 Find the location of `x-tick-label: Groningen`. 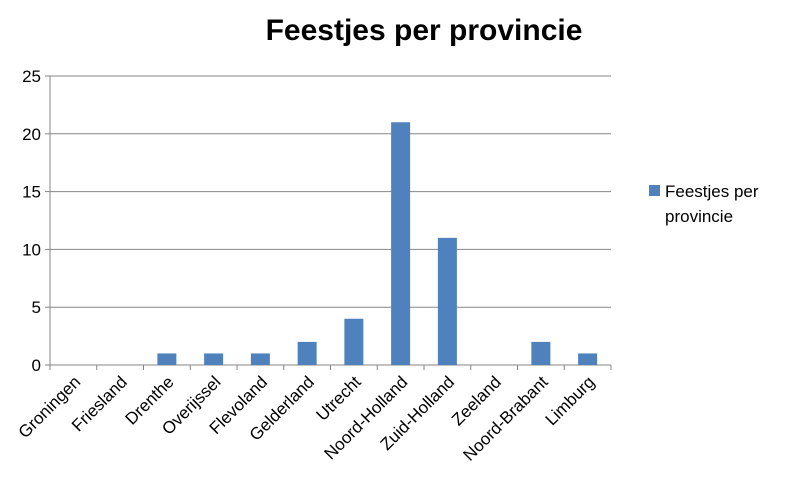

x-tick-label: Groningen is located at coordinates (50, 407).